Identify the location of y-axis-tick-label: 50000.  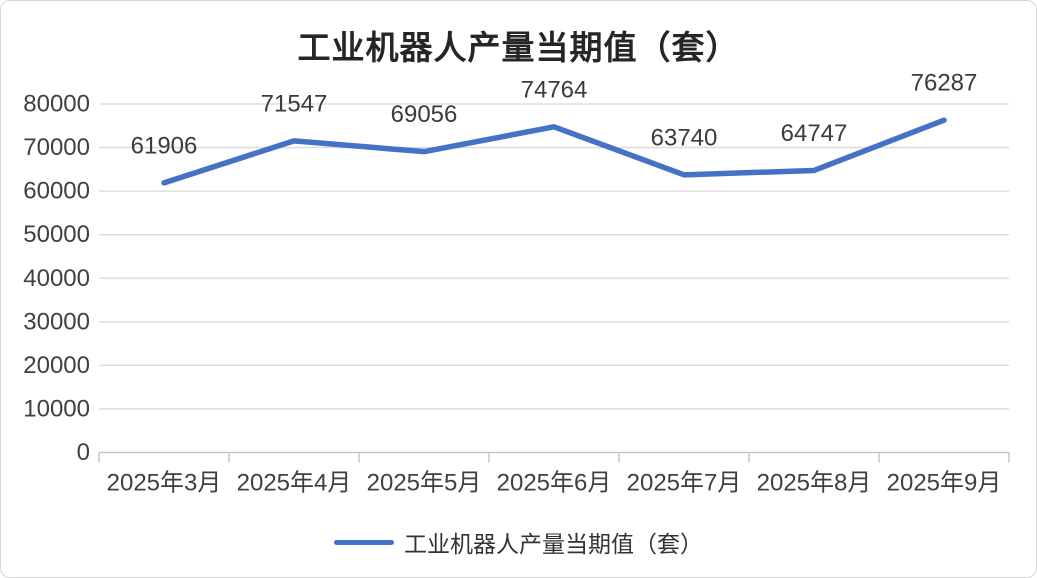
(56, 234).